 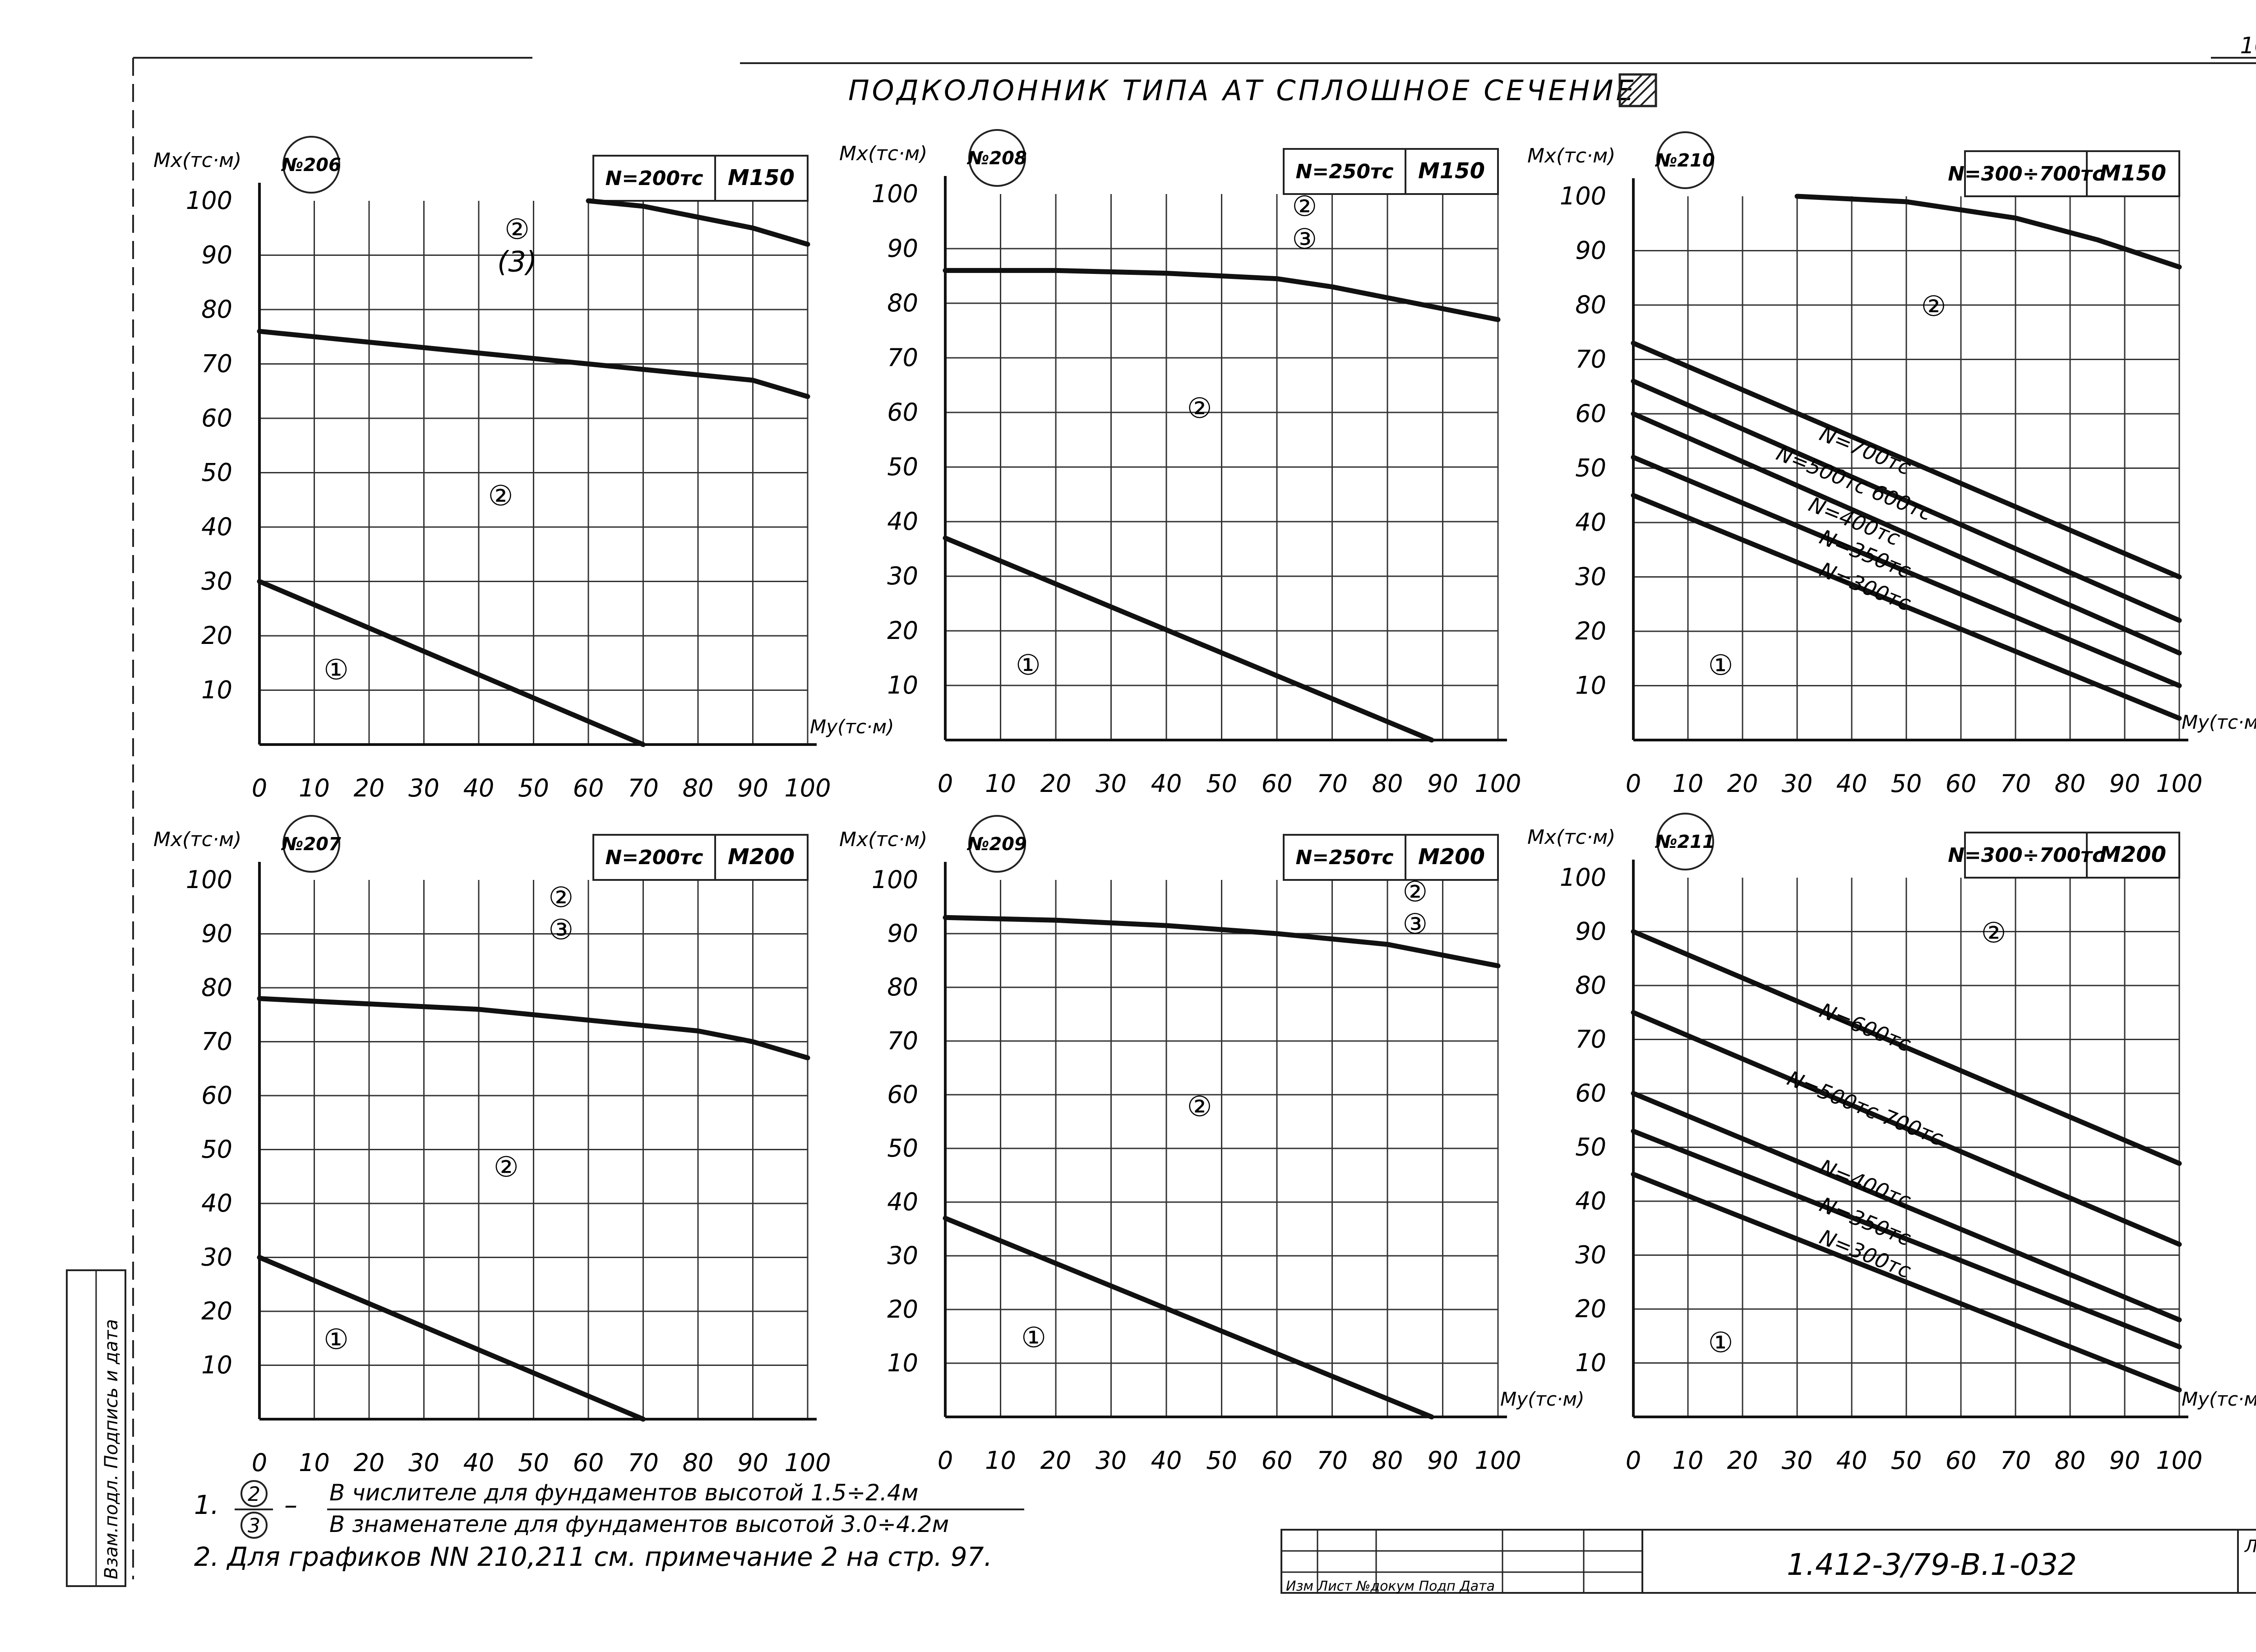 What do you see at coordinates (1304, 239) in the screenshot?
I see `chart-annotation: ③` at bounding box center [1304, 239].